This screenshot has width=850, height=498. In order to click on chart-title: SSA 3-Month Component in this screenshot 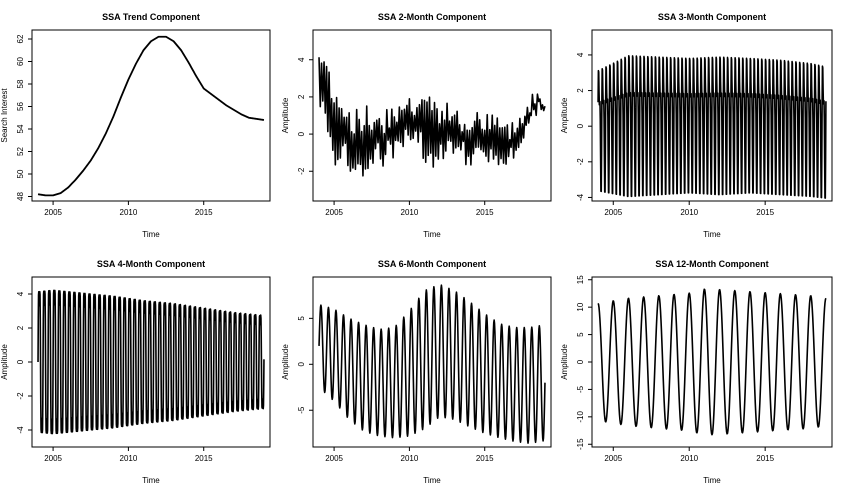, I will do `click(712, 17)`.